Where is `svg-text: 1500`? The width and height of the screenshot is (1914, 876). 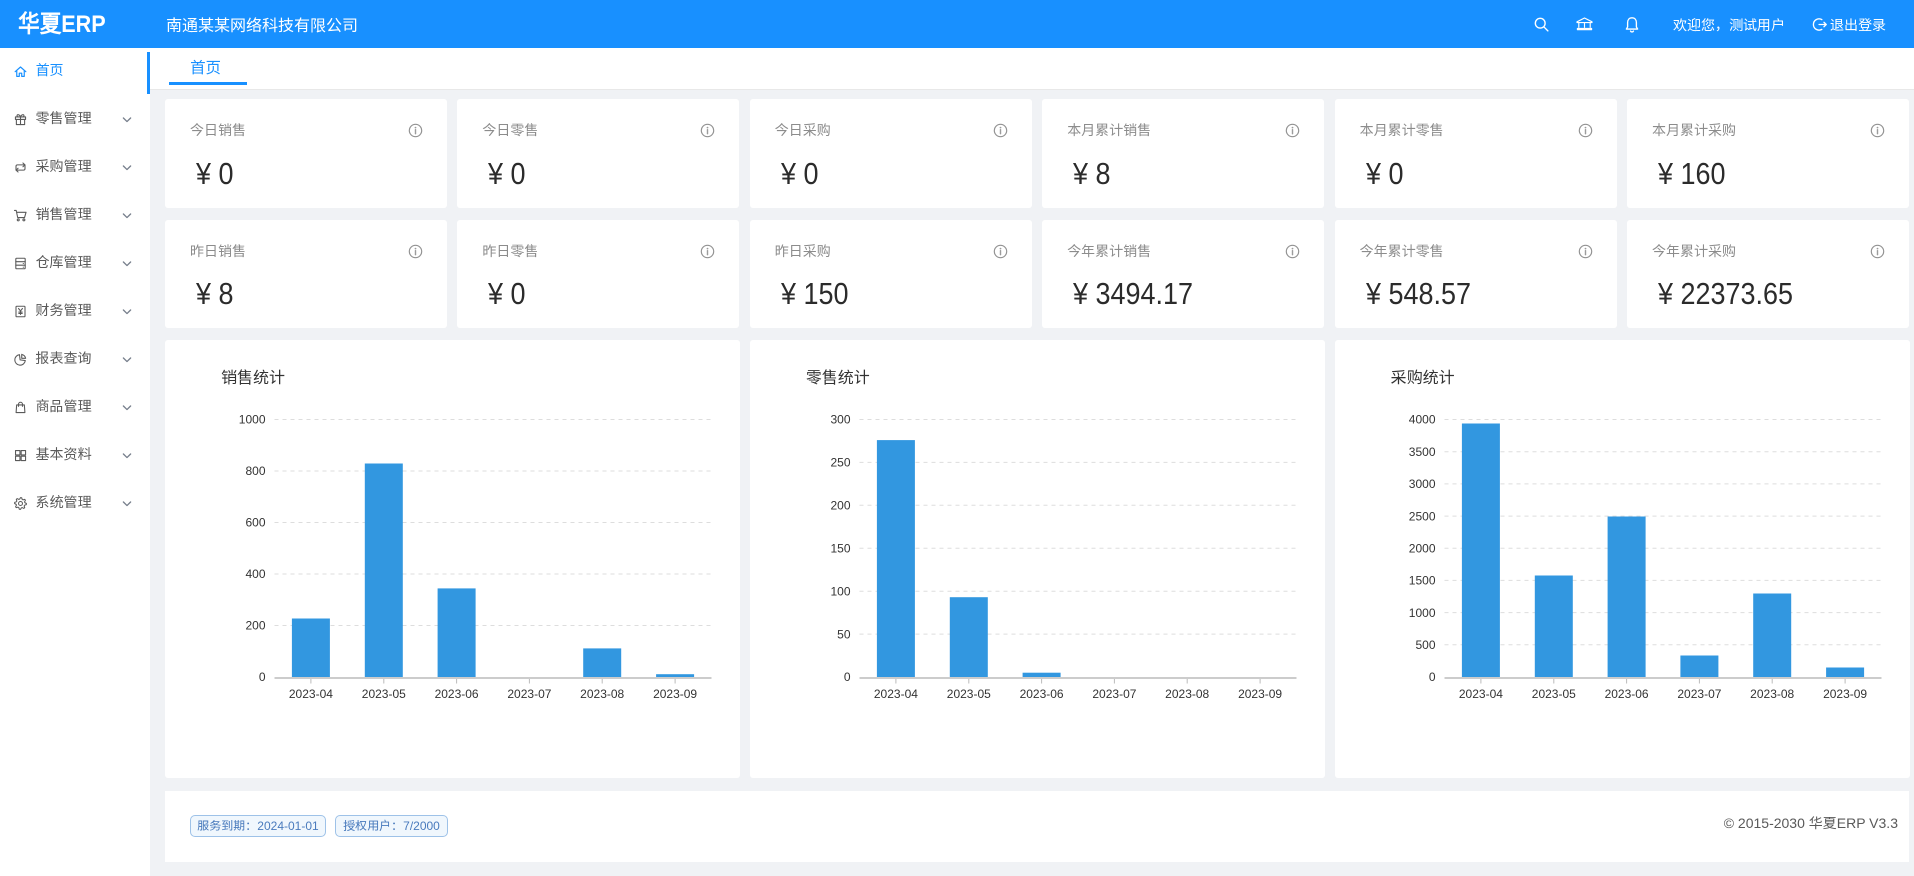 svg-text: 1500 is located at coordinates (1421, 580).